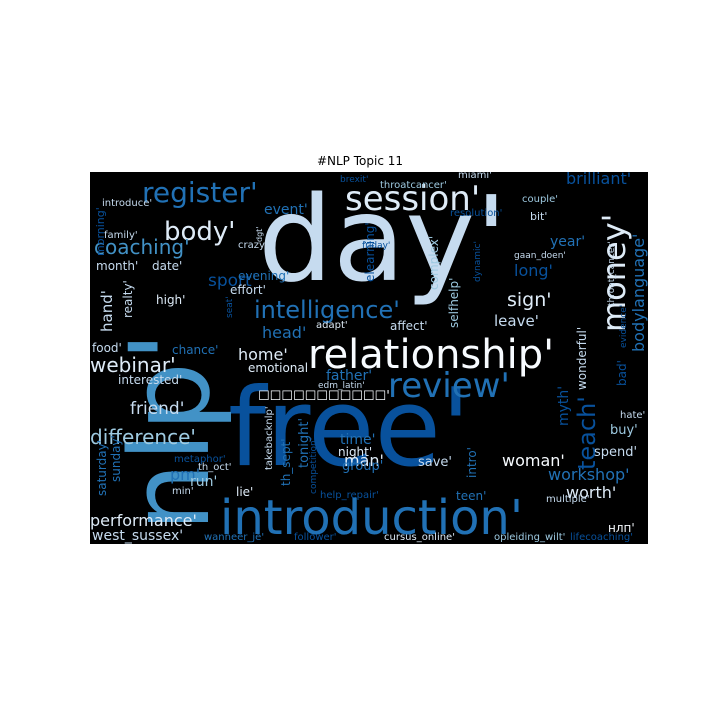 This screenshot has height=720, width=720. What do you see at coordinates (199, 232) in the screenshot?
I see `word-9: body'` at bounding box center [199, 232].